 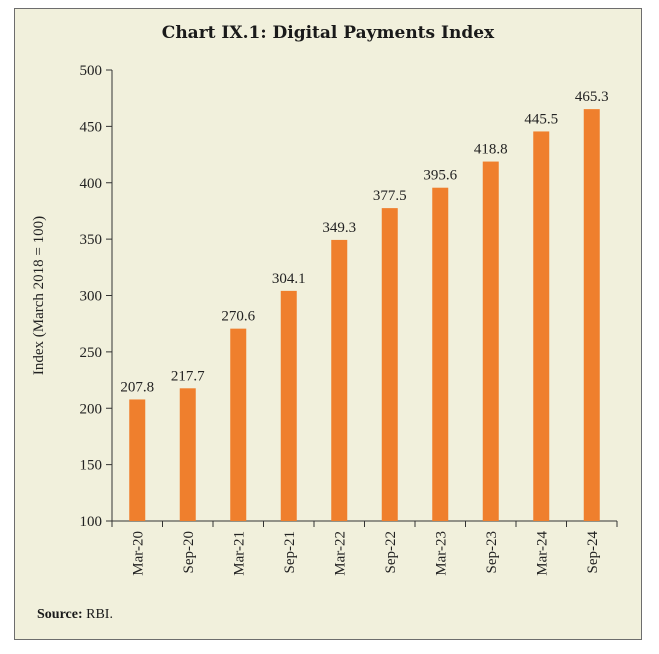 What do you see at coordinates (91, 184) in the screenshot?
I see `y-tick-label: 400` at bounding box center [91, 184].